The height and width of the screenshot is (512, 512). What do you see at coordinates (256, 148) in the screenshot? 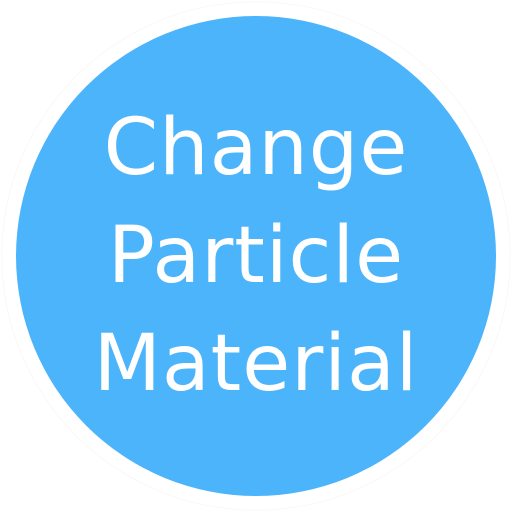
I see `label-line-1: Change` at bounding box center [256, 148].